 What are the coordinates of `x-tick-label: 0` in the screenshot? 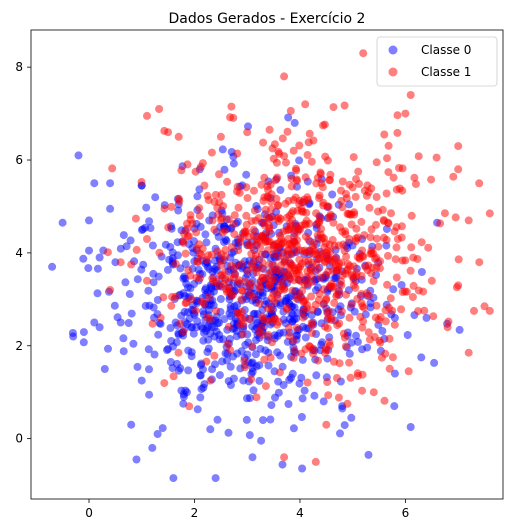 It's located at (89, 513).